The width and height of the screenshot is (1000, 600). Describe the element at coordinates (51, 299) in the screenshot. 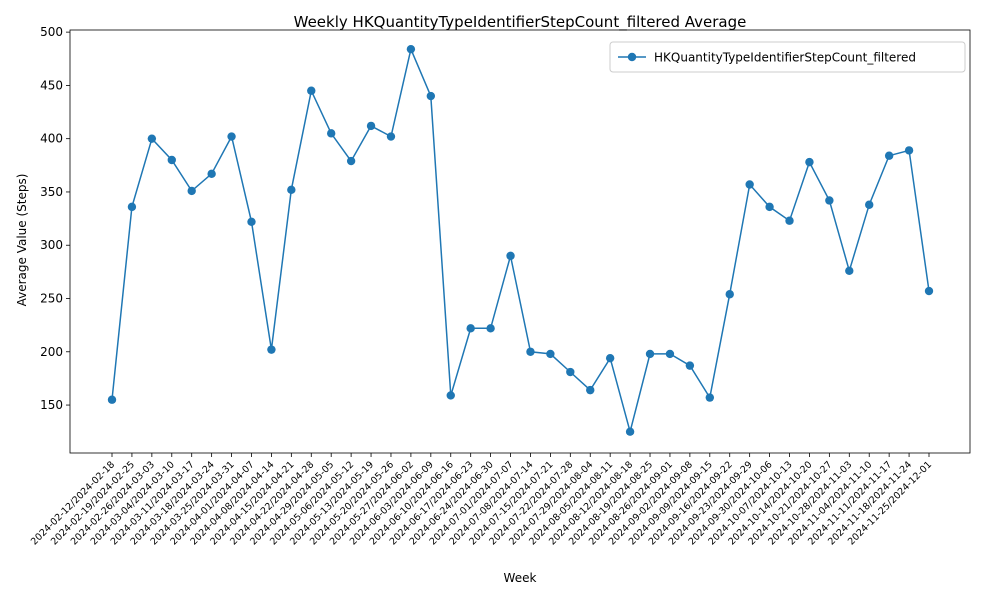

I see `y-tick-label: 250` at that location.